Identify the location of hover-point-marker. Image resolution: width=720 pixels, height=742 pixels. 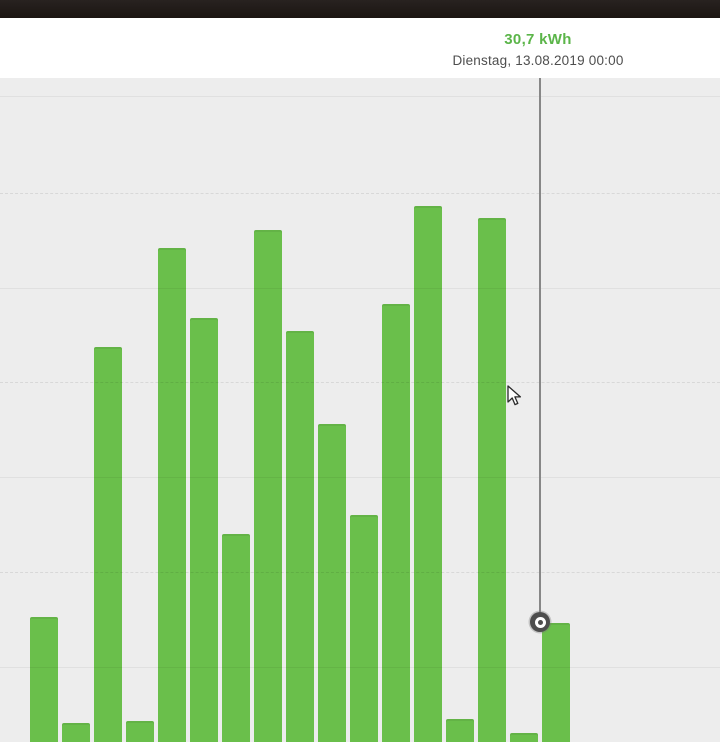
(540, 622).